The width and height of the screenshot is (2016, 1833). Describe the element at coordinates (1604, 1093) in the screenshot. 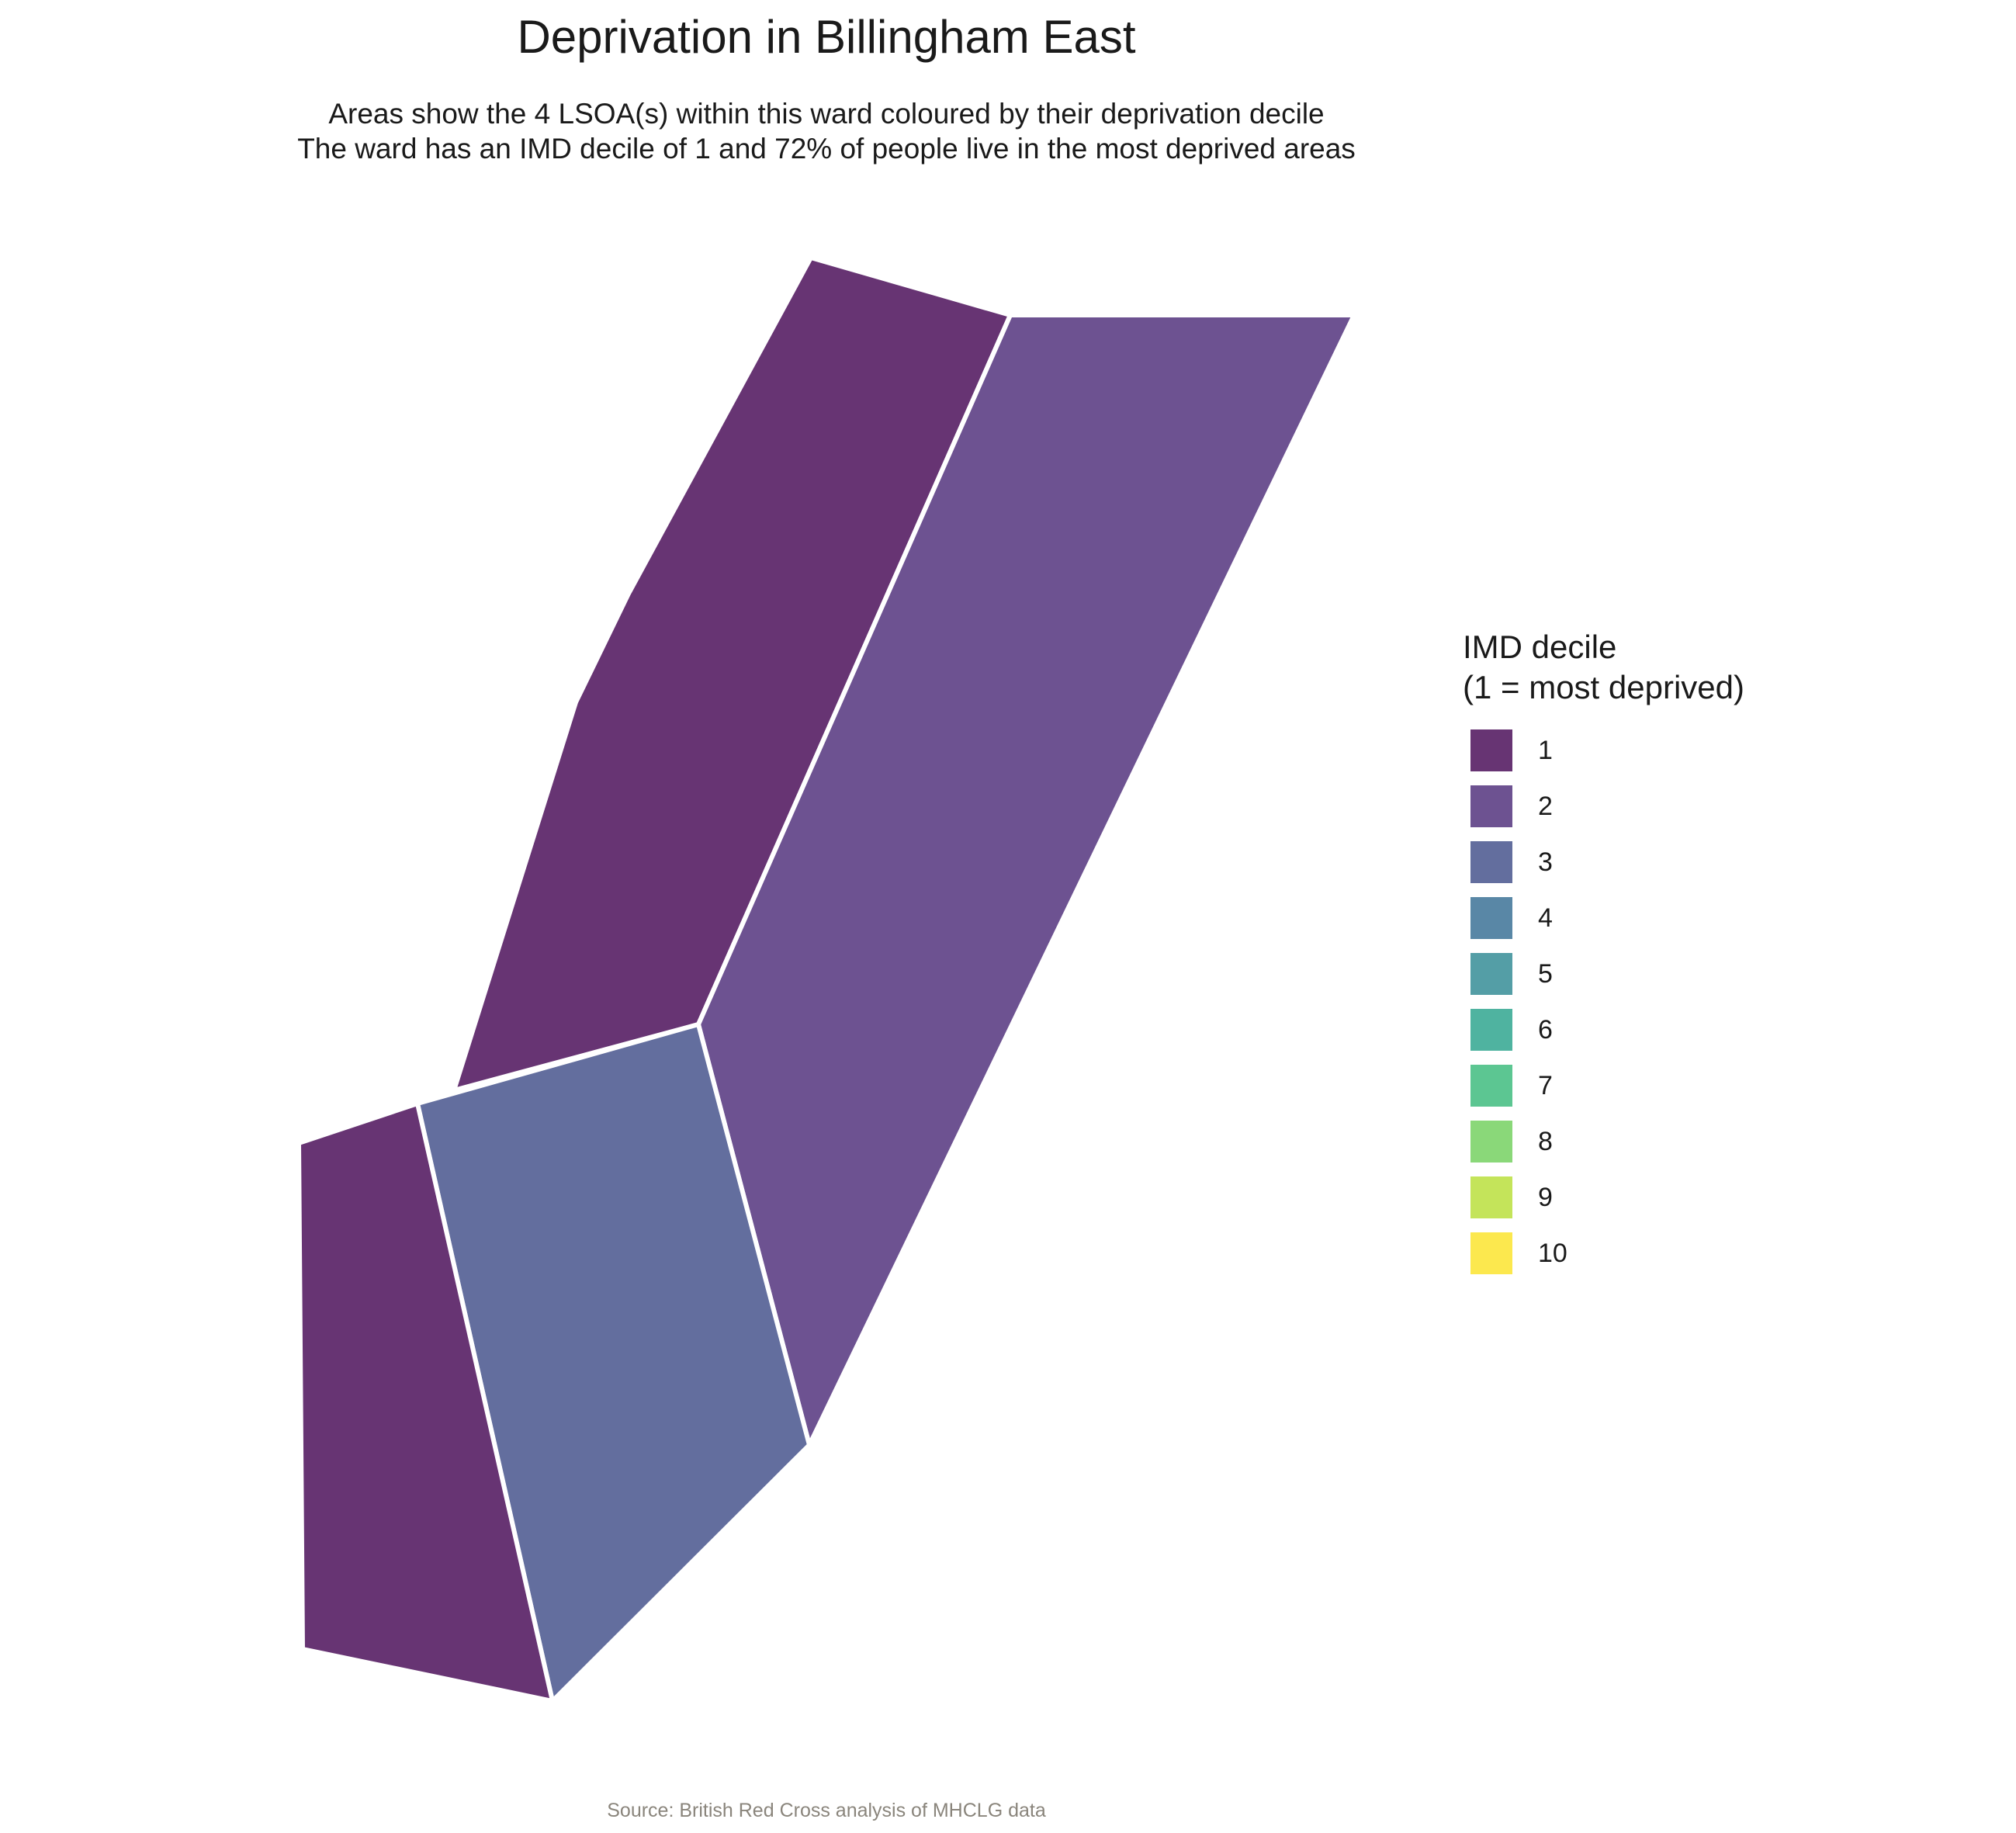

I see `legend-item-7: 7` at that location.